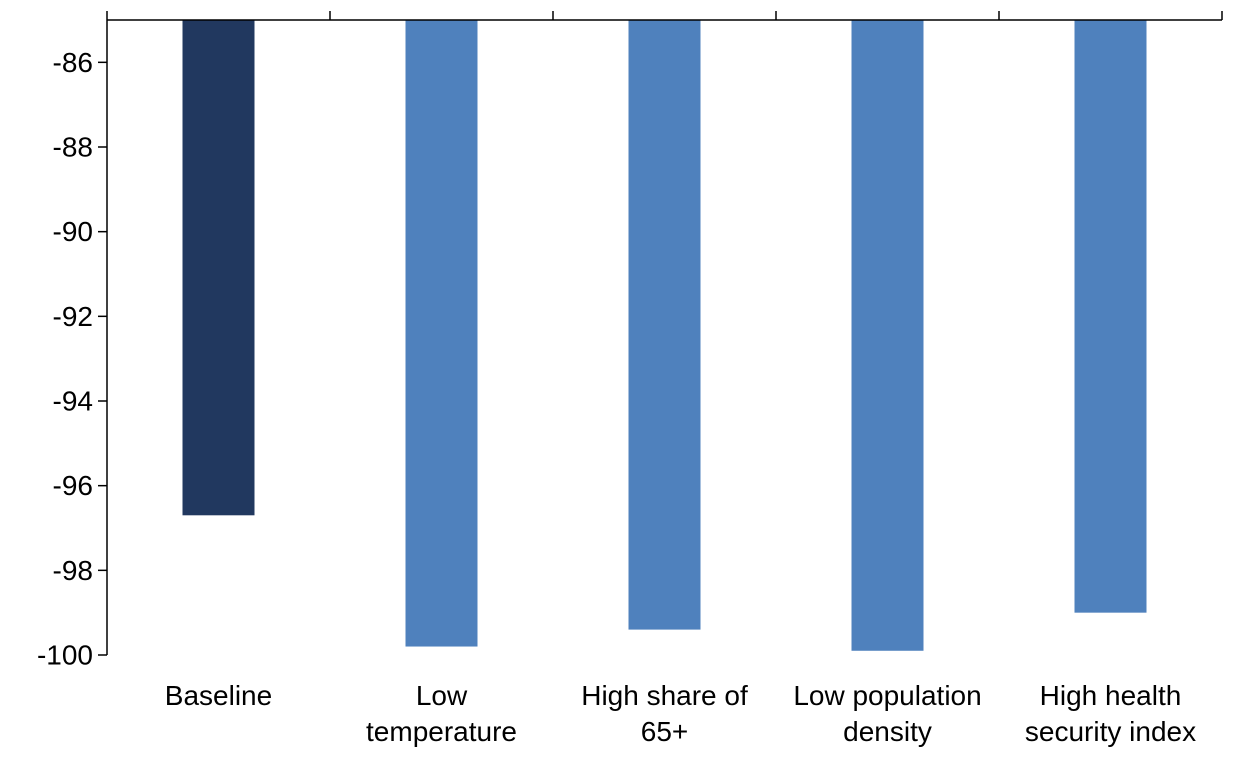  I want to click on category-label: High share of 65+, so click(664, 713).